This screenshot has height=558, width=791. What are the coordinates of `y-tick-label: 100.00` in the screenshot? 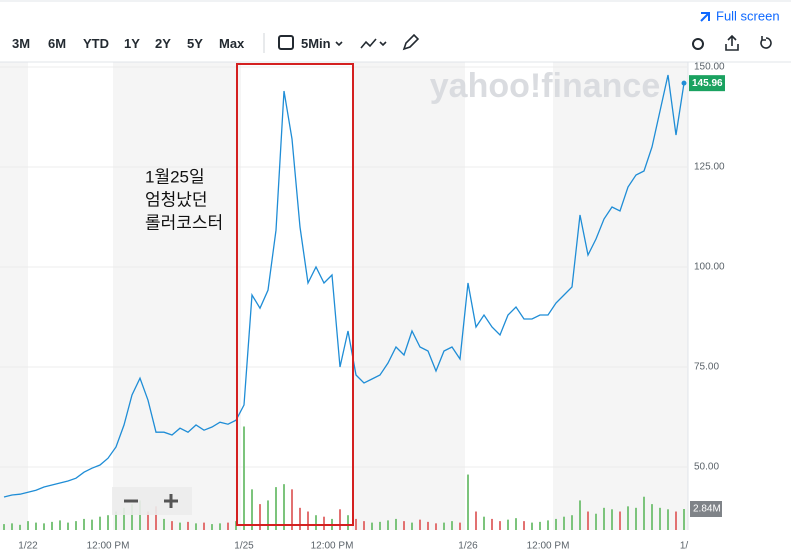 It's located at (709, 267).